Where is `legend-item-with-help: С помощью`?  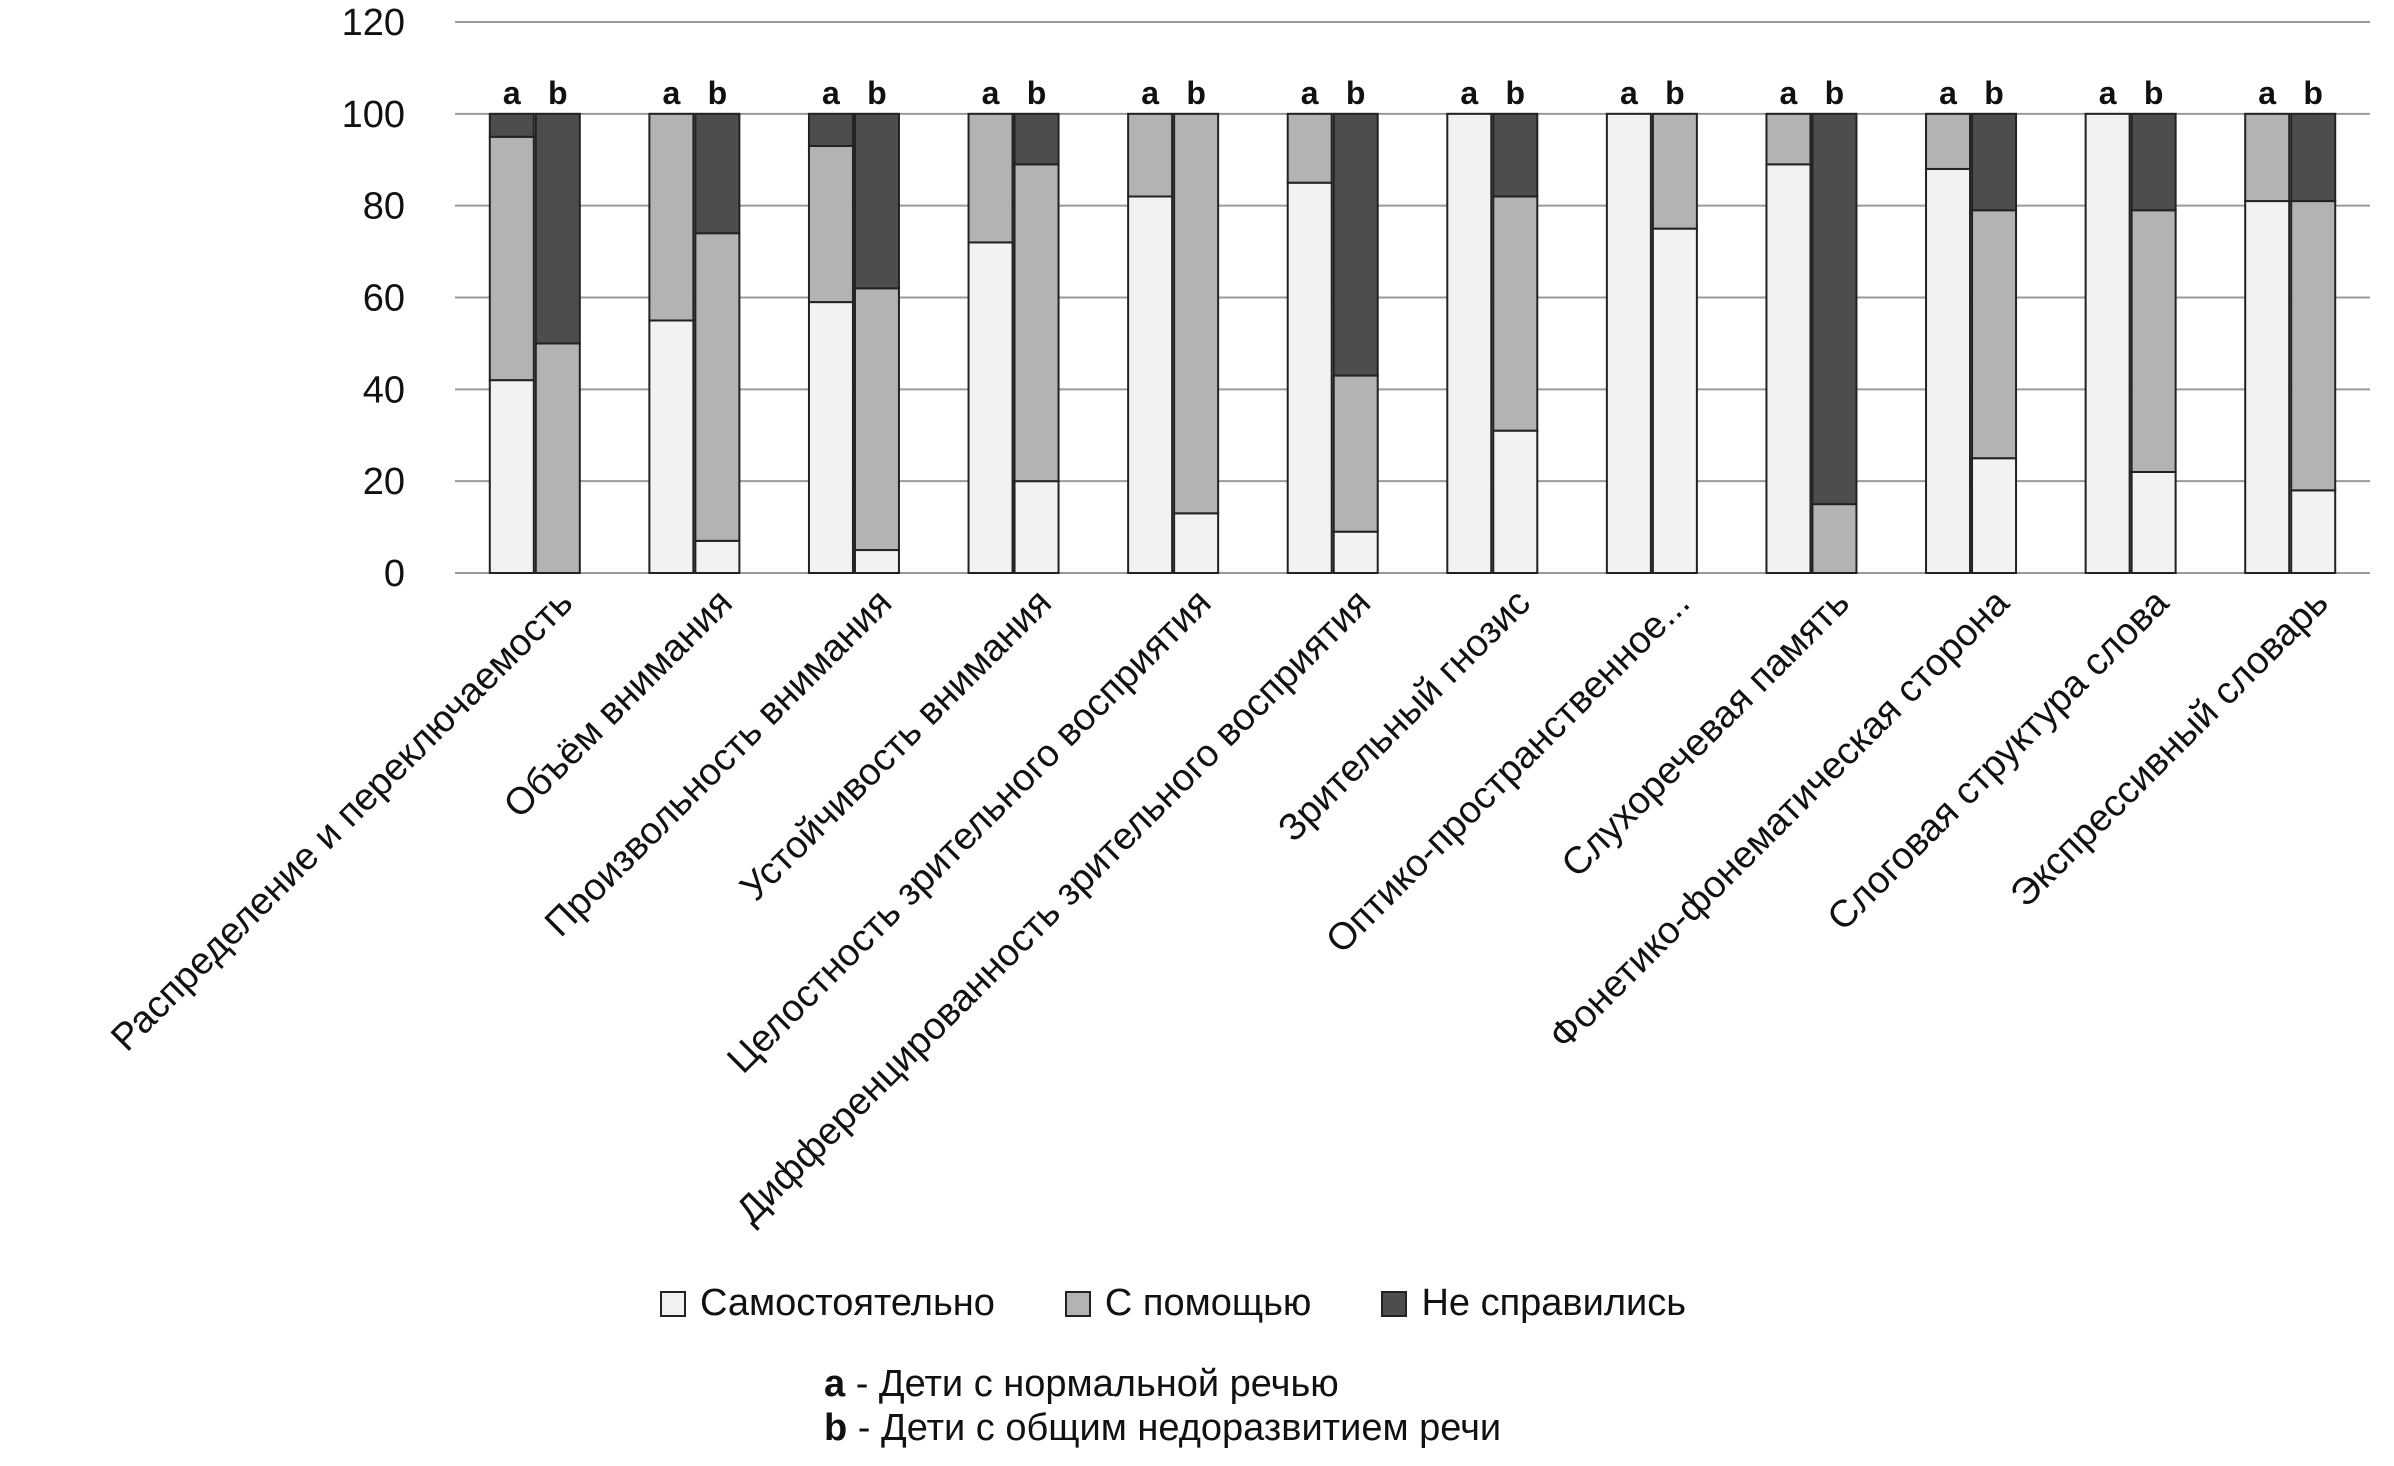 legend-item-with-help: С помощью is located at coordinates (1188, 1303).